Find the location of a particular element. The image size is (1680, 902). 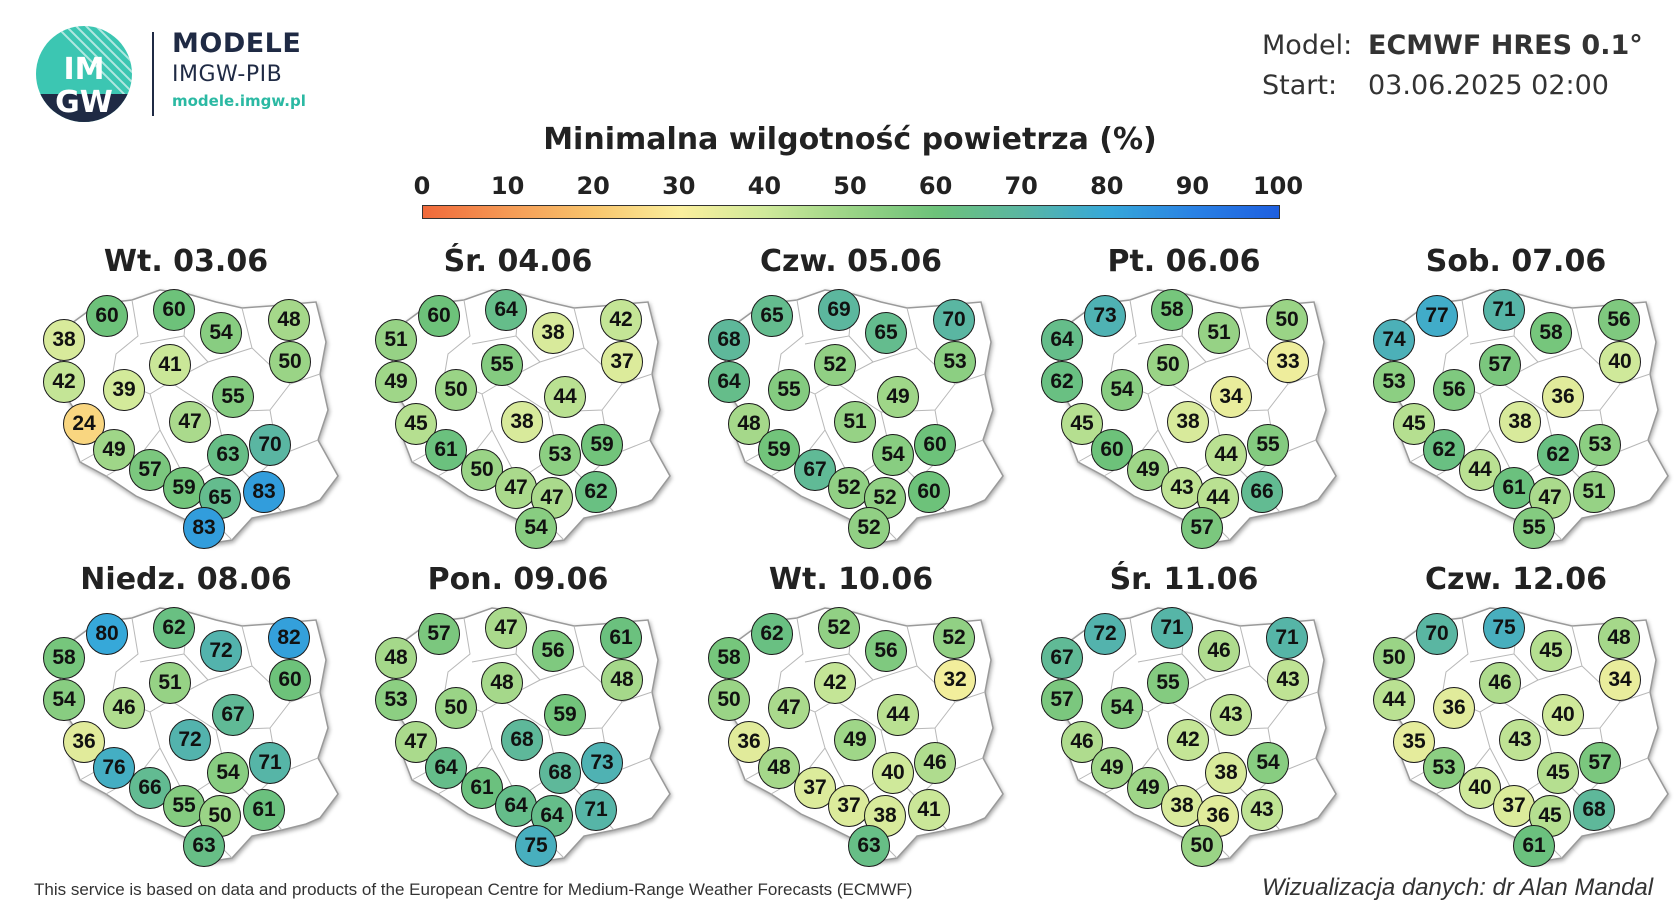

scale-tick-label: 90 is located at coordinates (1192, 186).